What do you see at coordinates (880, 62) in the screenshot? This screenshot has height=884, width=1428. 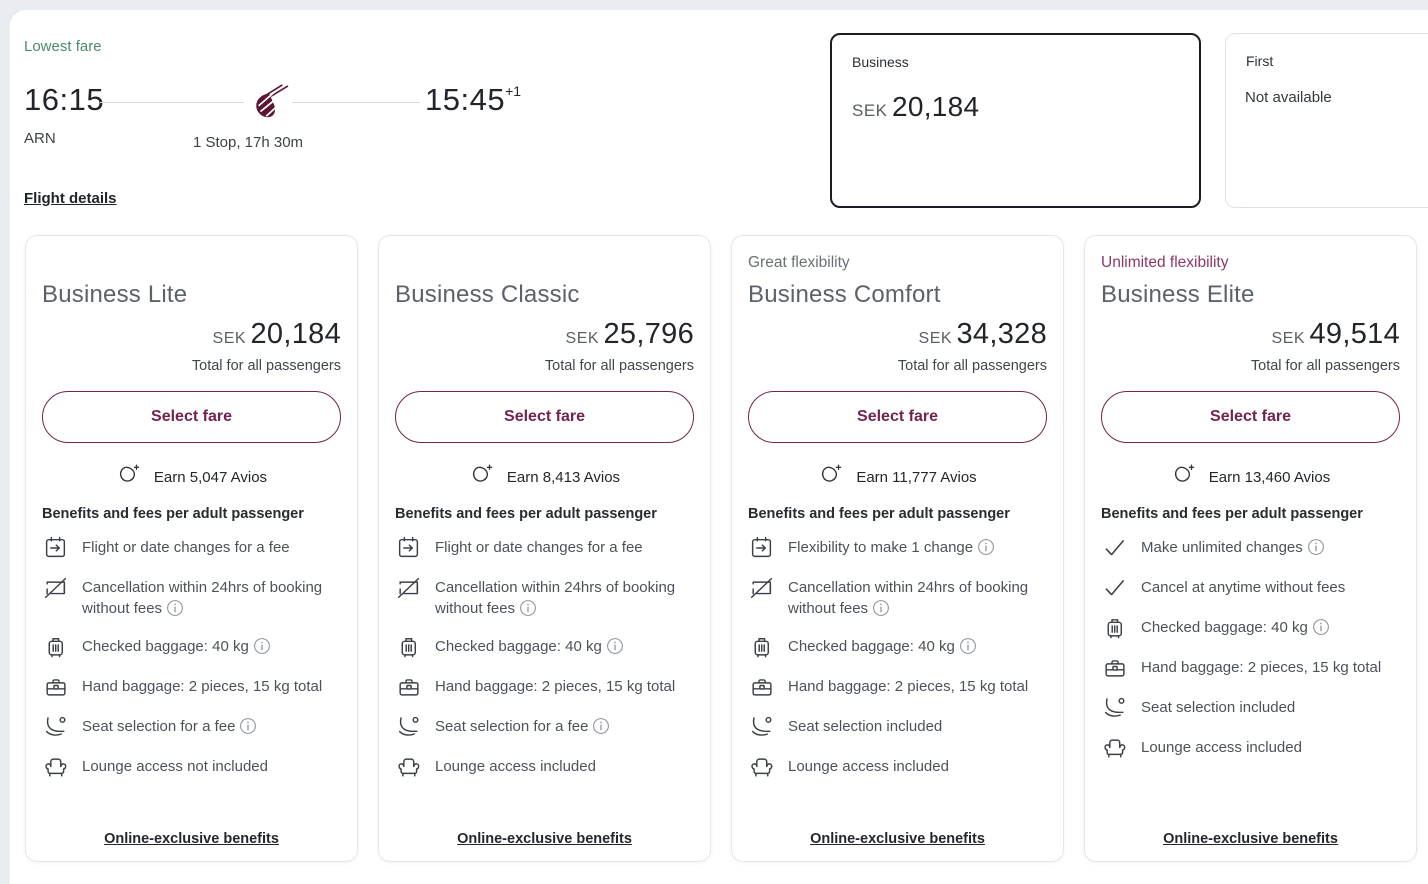 I see `cabin-name: Business` at bounding box center [880, 62].